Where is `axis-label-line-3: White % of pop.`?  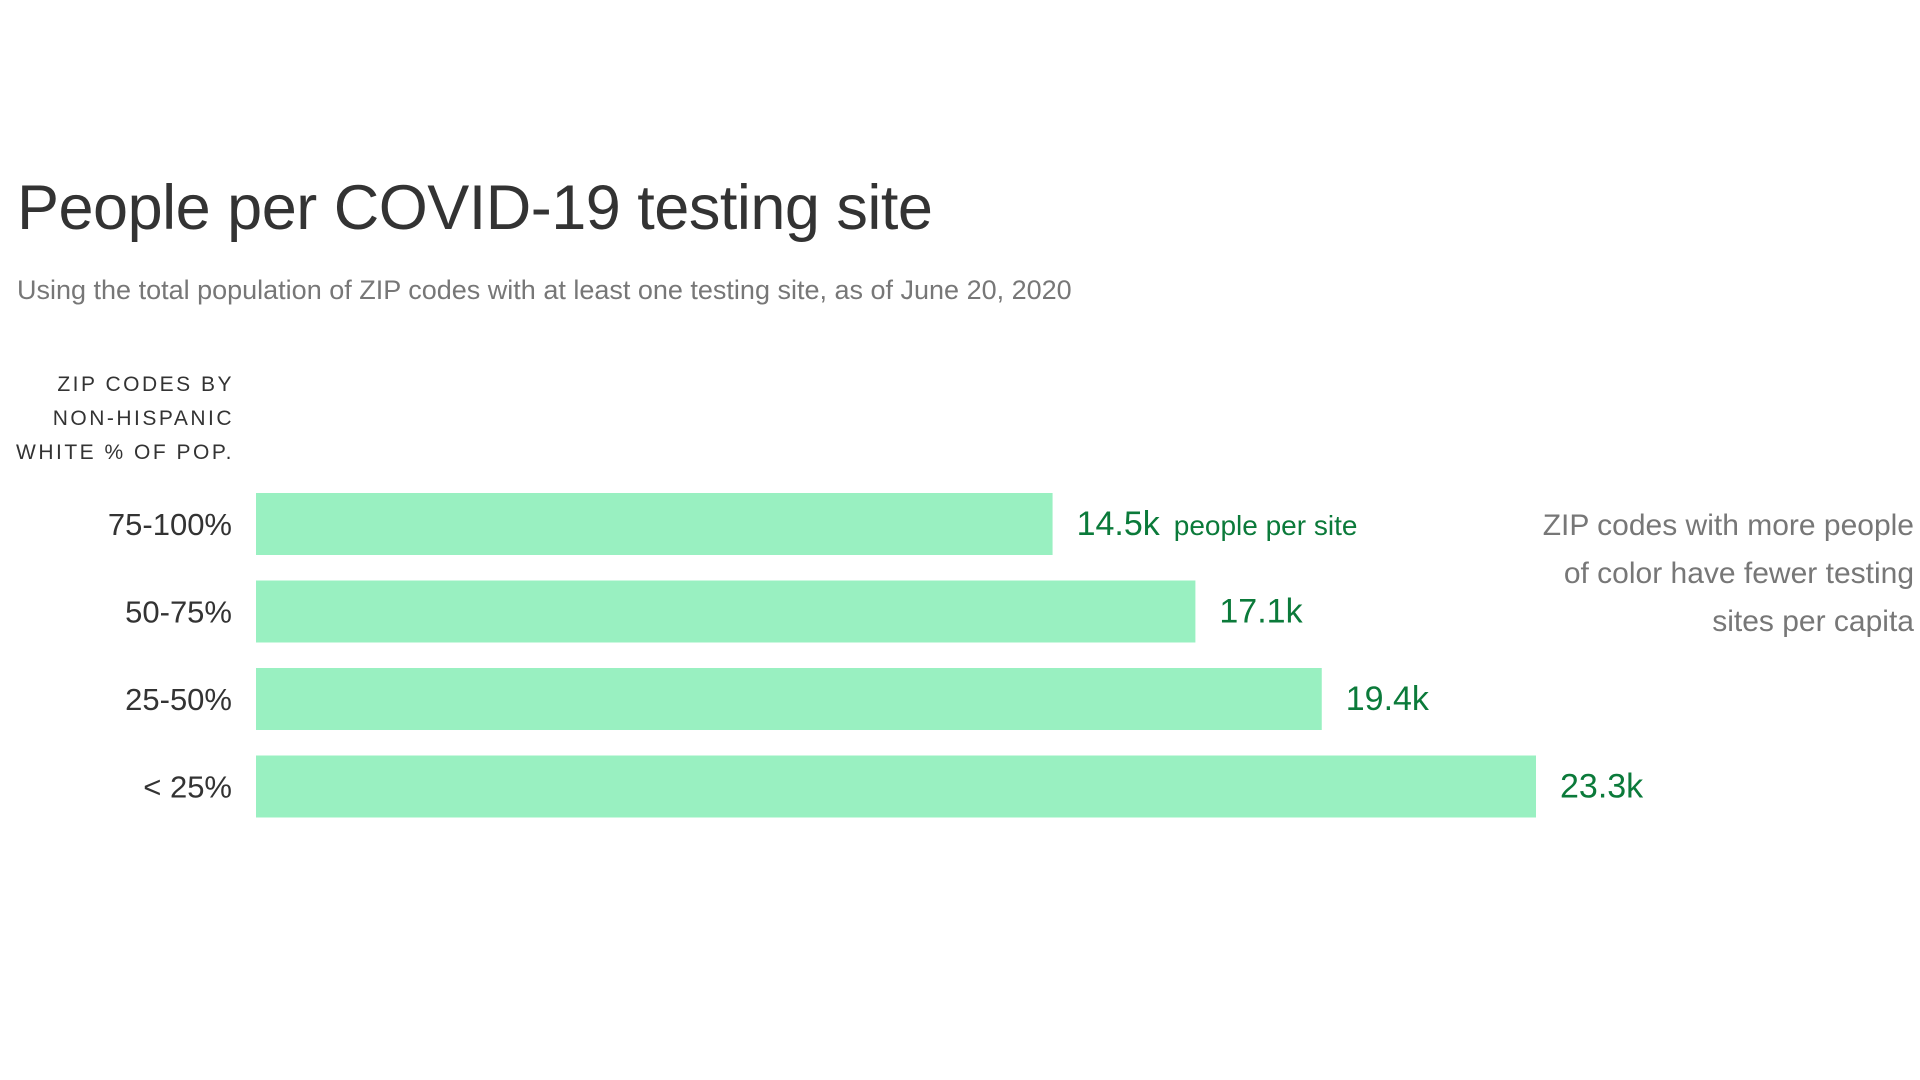 axis-label-line-3: White % of pop. is located at coordinates (125, 452).